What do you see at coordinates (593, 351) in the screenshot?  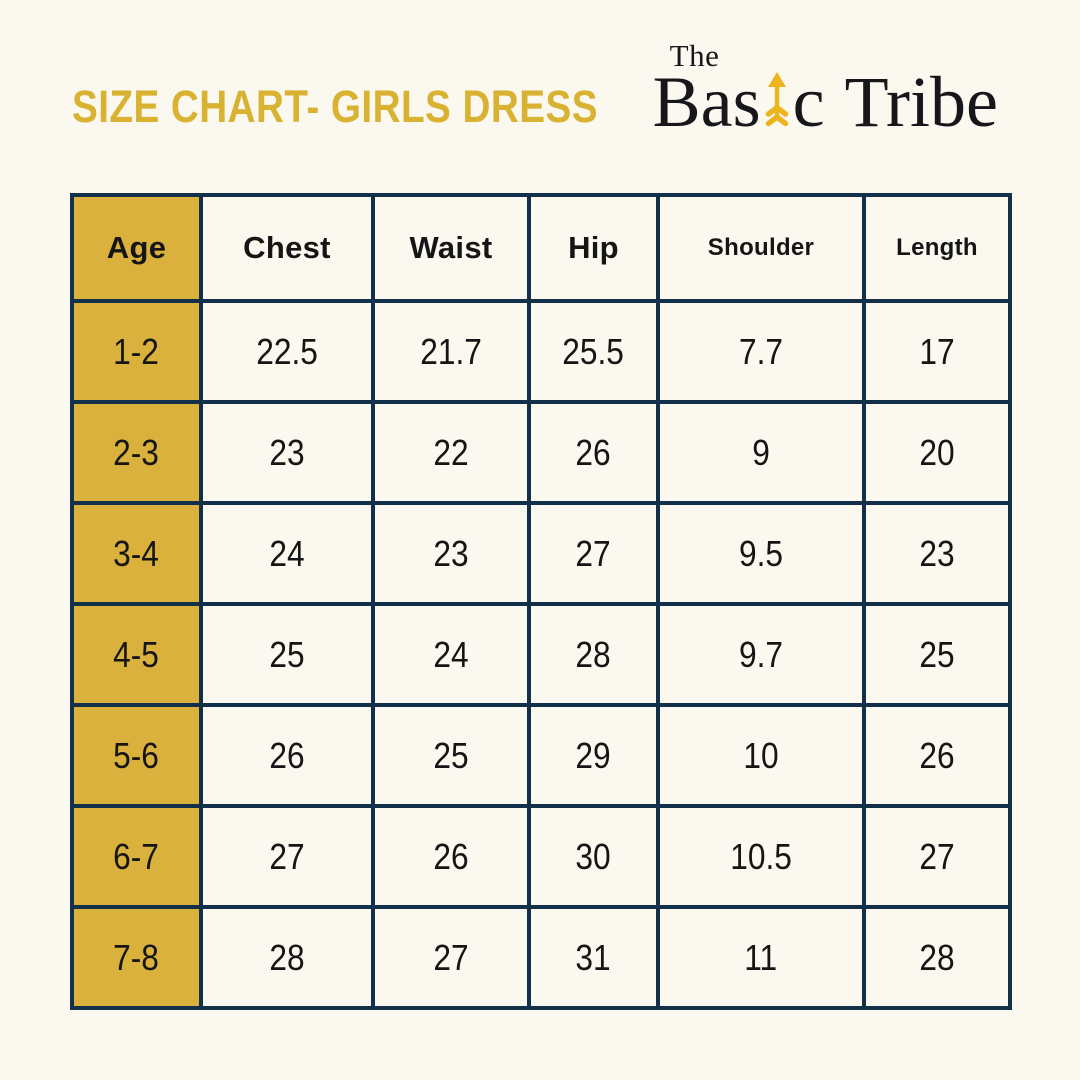 I see `value-cell: 25.5` at bounding box center [593, 351].